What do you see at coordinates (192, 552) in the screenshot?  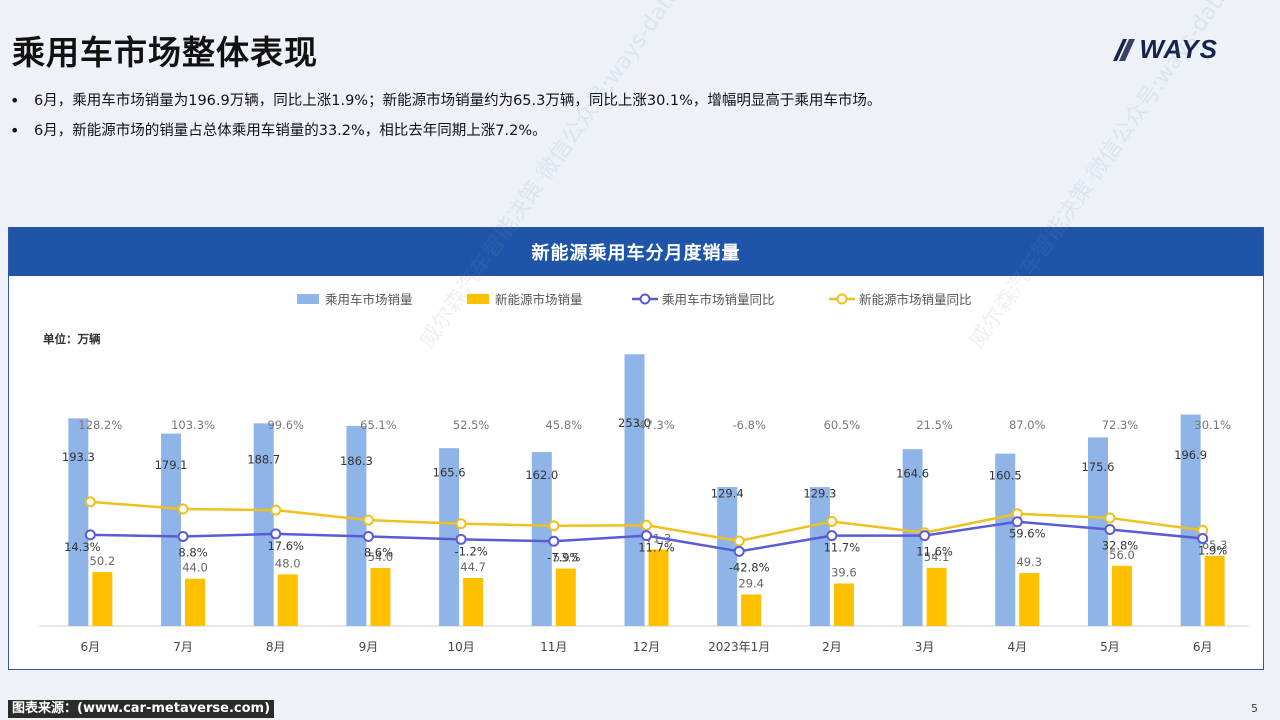 I see `total-yoy-label: 8.8%` at bounding box center [192, 552].